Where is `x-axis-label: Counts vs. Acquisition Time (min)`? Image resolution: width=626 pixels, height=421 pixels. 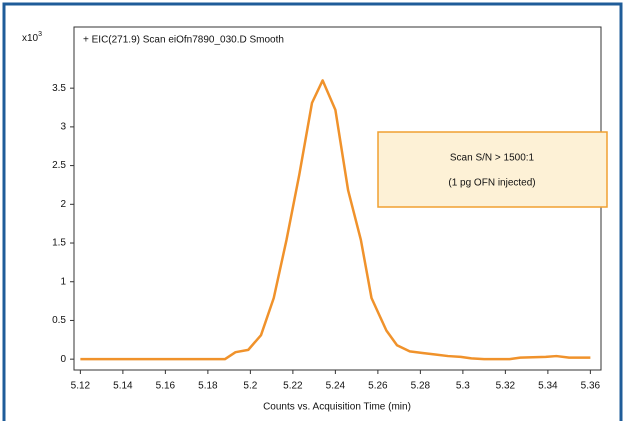 x-axis-label: Counts vs. Acquisition Time (min) is located at coordinates (337, 407).